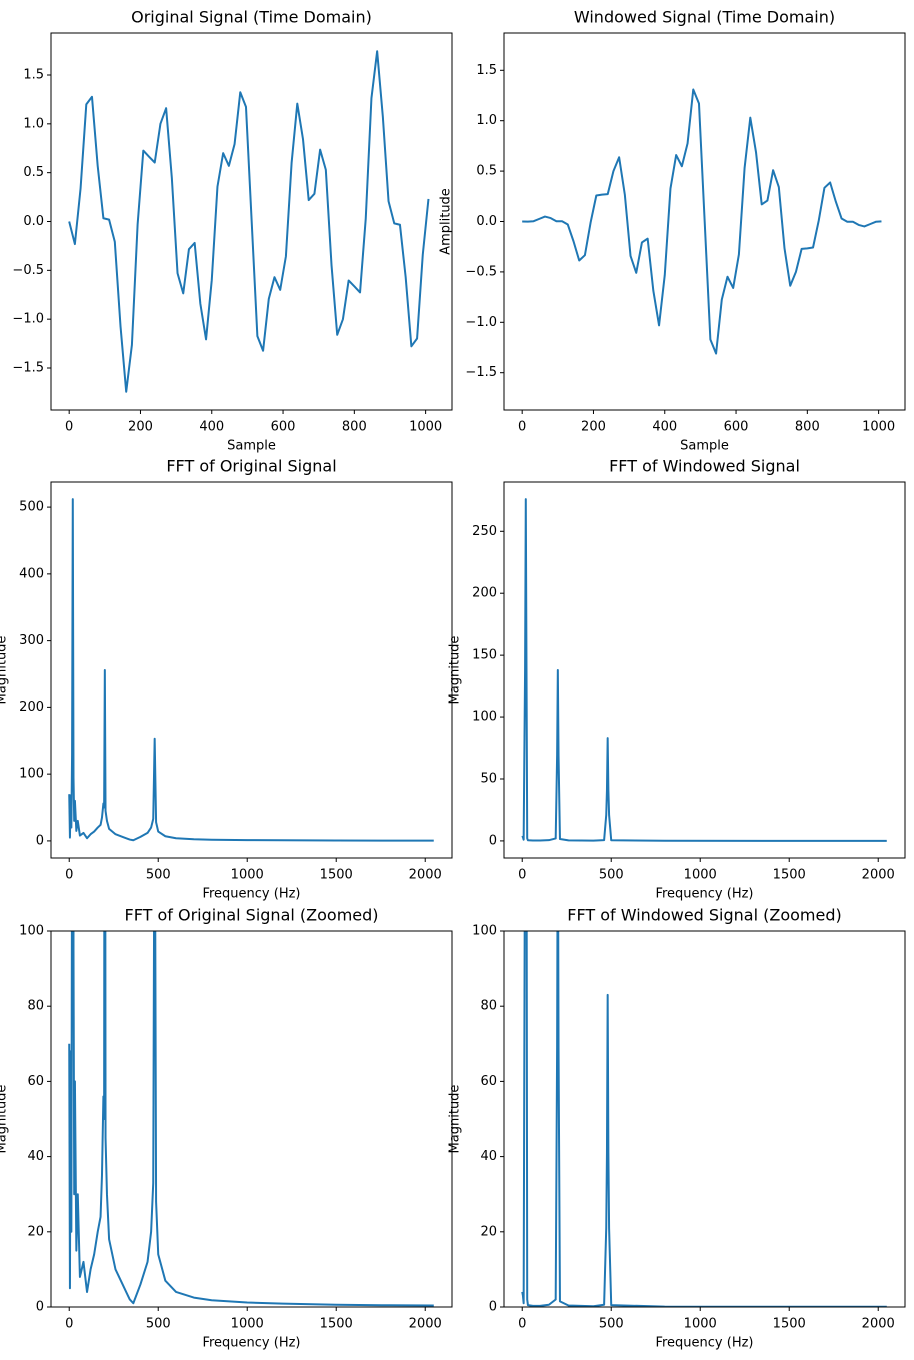 This screenshot has height=1360, width=914. Describe the element at coordinates (251, 17) in the screenshot. I see `chart-title: Original Signal (Time Domain)` at that location.